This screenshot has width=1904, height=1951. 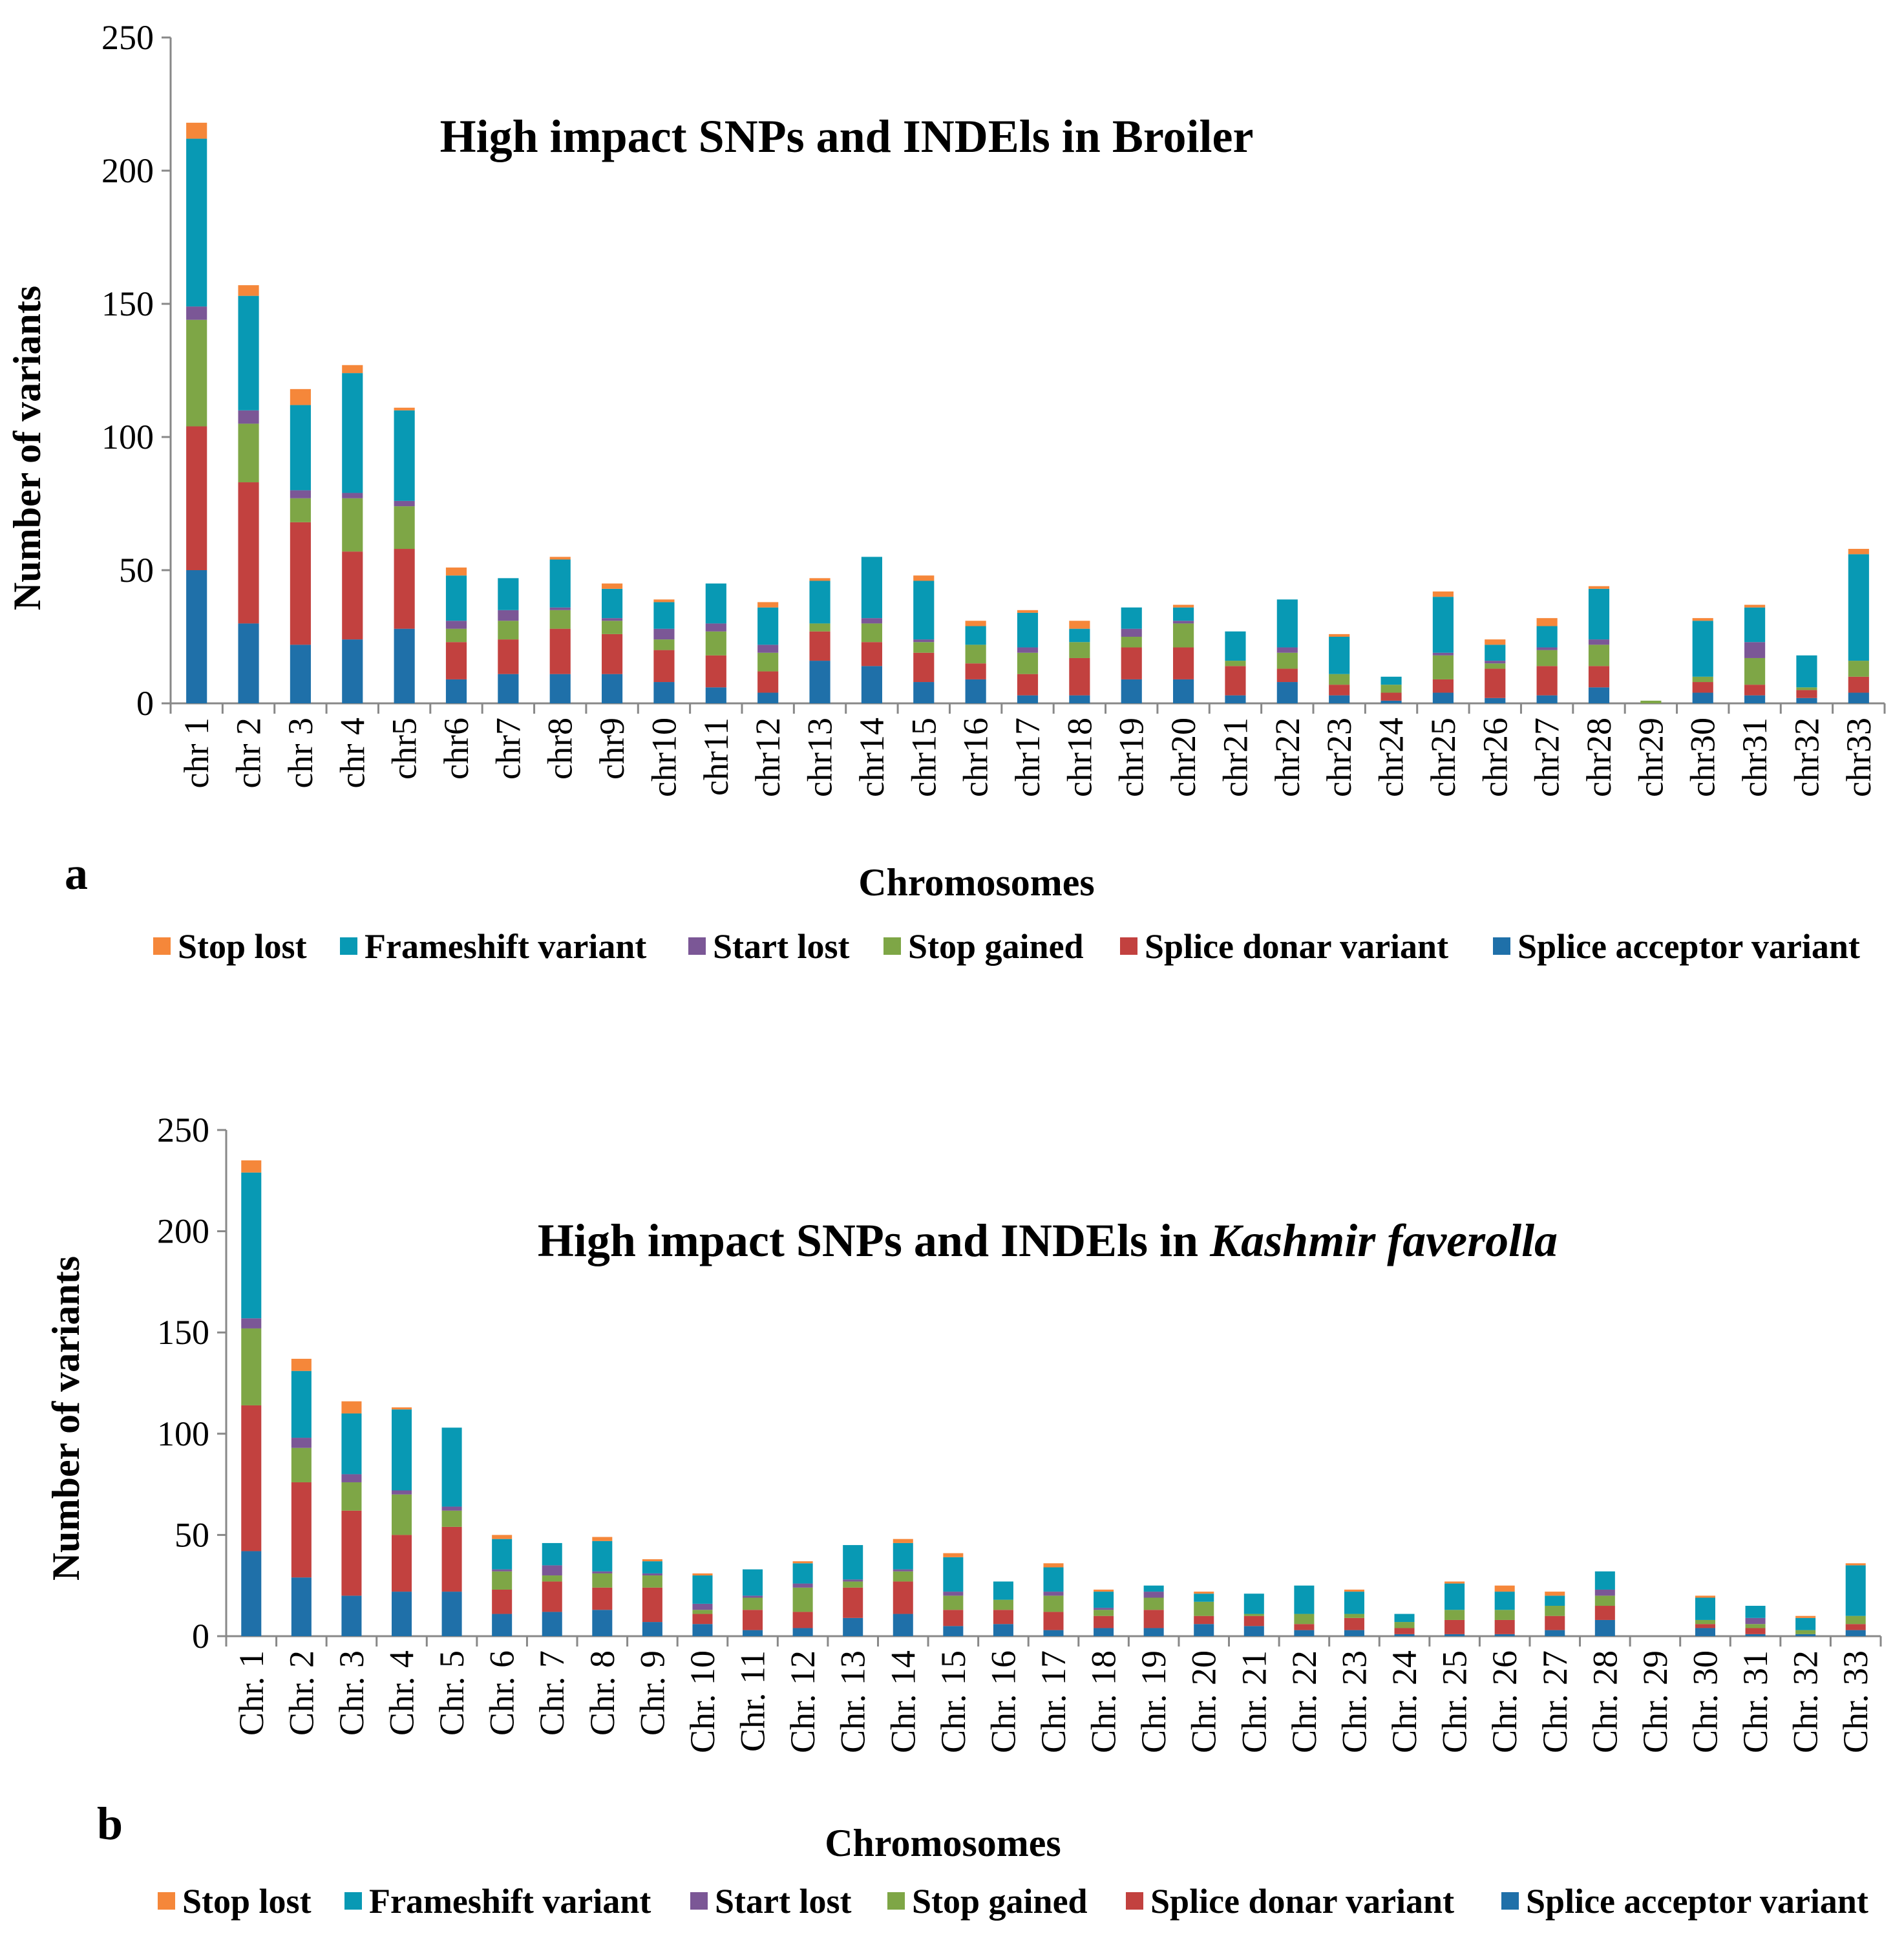 I want to click on x-tick-label: Chr. 23, so click(x=1354, y=1701).